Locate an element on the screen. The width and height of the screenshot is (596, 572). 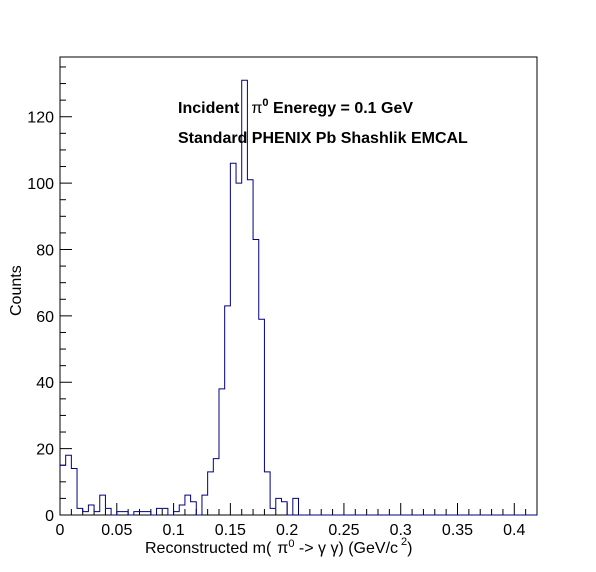
x-axis-title-middle: -> γ γ) (GeV/c is located at coordinates (346, 548).